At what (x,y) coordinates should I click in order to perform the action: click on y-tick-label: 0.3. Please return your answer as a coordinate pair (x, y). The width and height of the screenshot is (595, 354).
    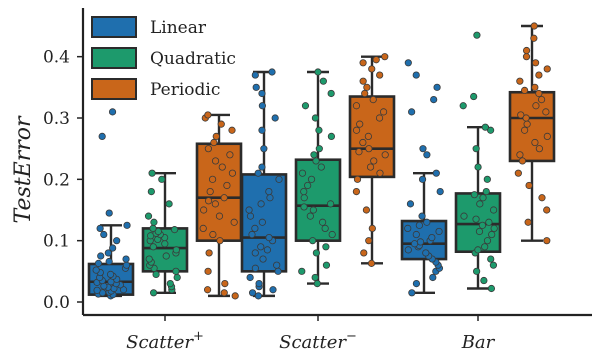
    Looking at the image, I should click on (56, 119).